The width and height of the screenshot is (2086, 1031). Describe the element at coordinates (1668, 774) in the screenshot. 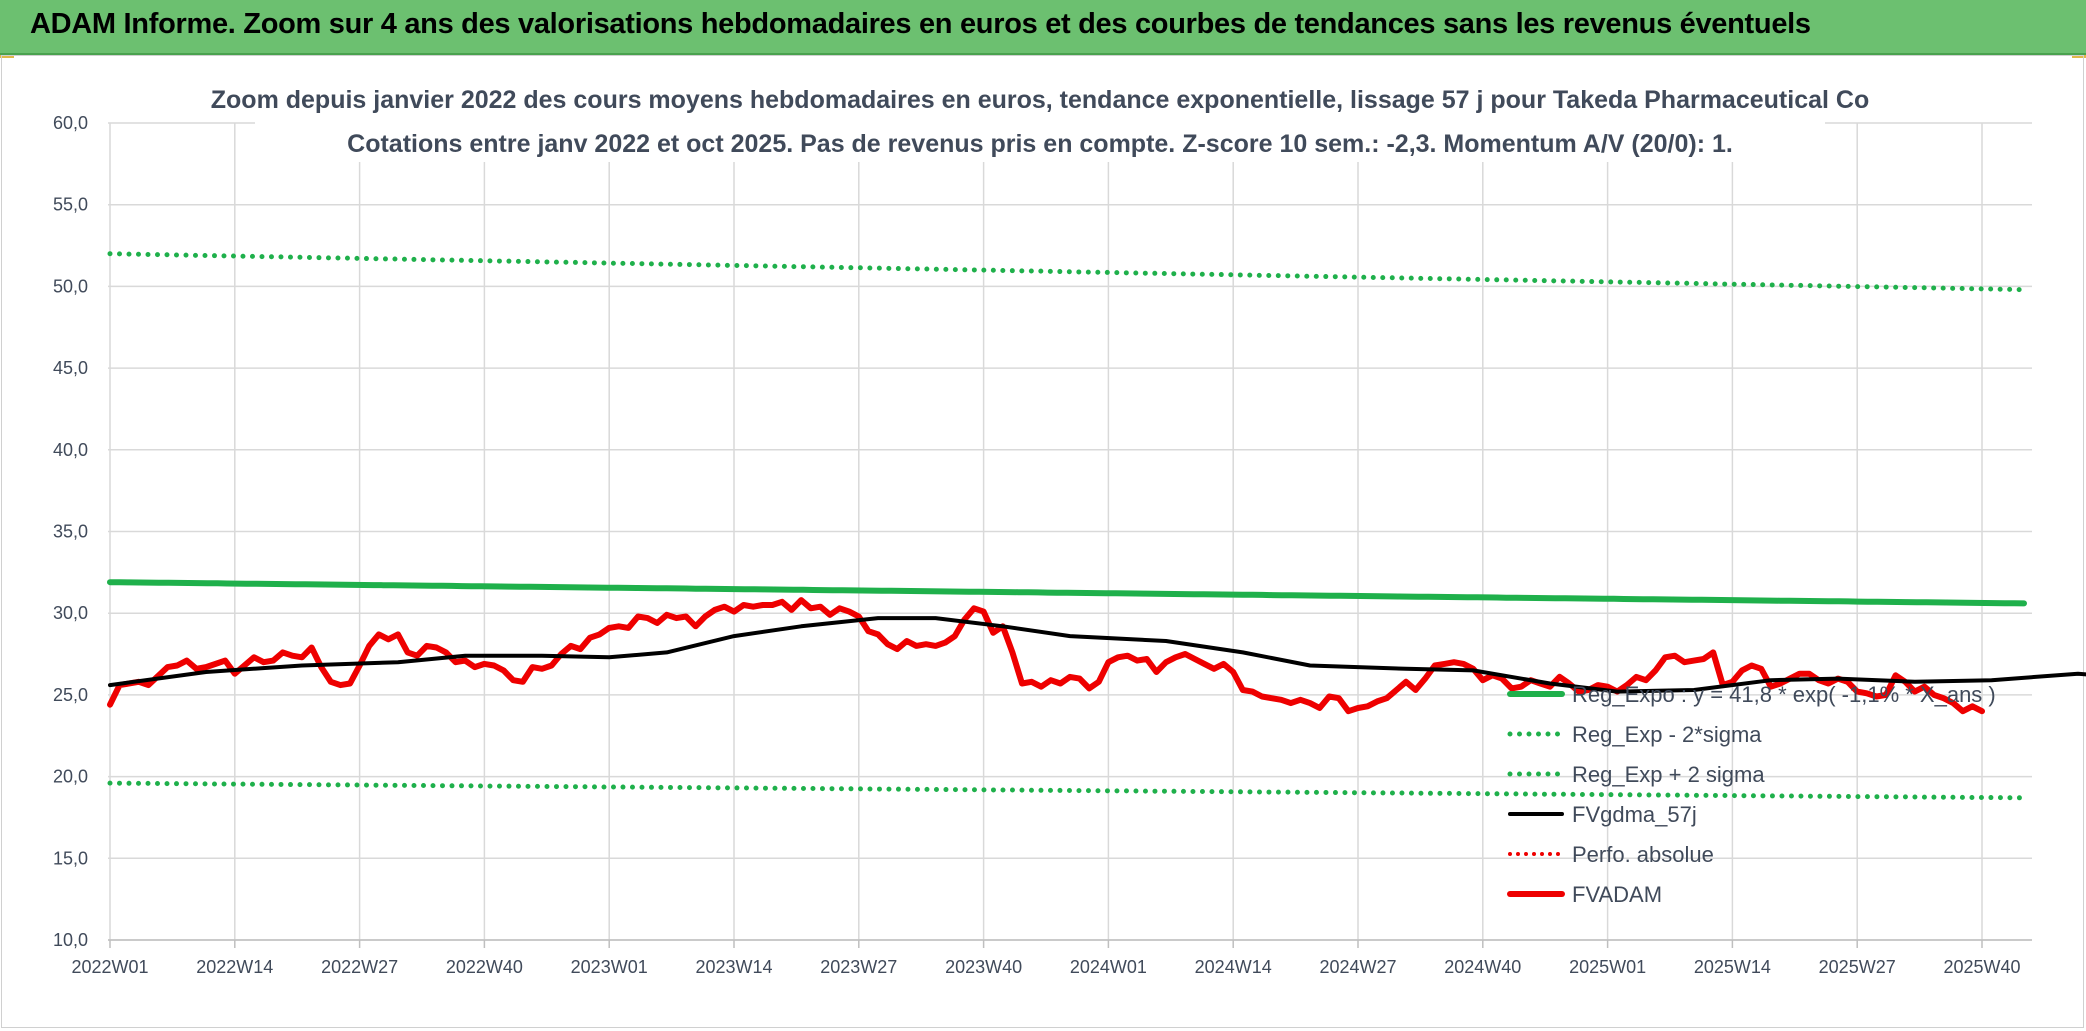

I see `legend-label: Reg_Exp + 2 sigma` at that location.